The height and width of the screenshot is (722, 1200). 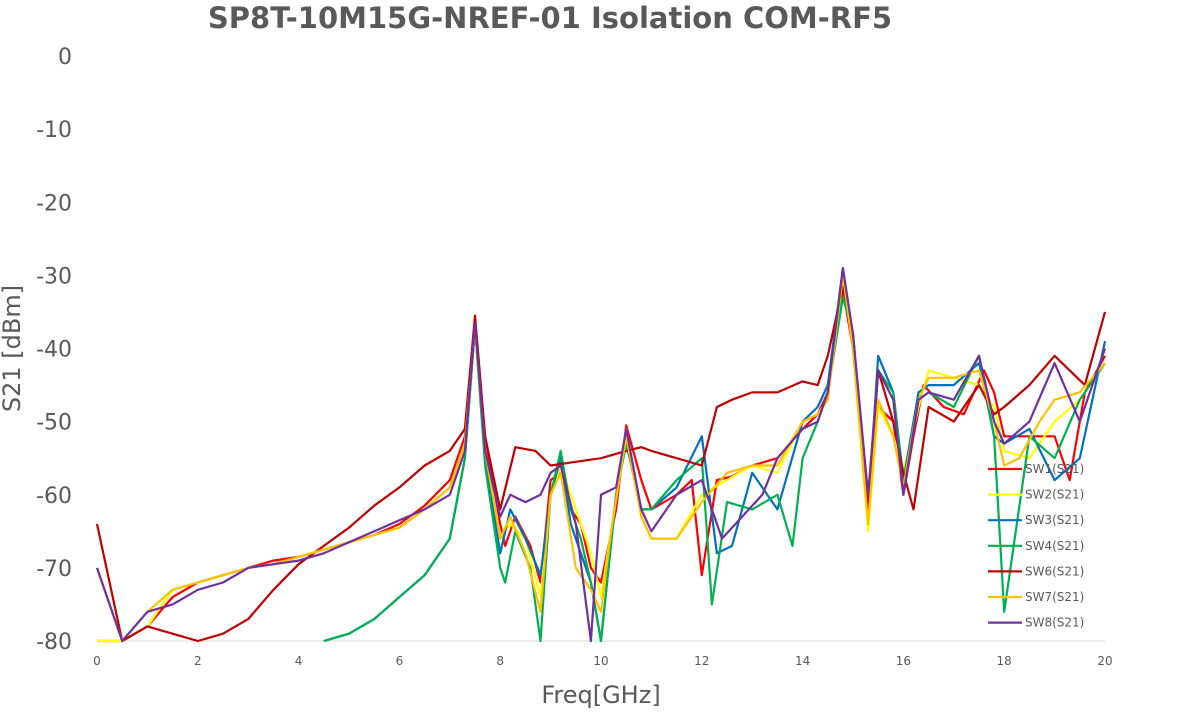 I want to click on y-tick-label: -50, so click(x=54, y=423).